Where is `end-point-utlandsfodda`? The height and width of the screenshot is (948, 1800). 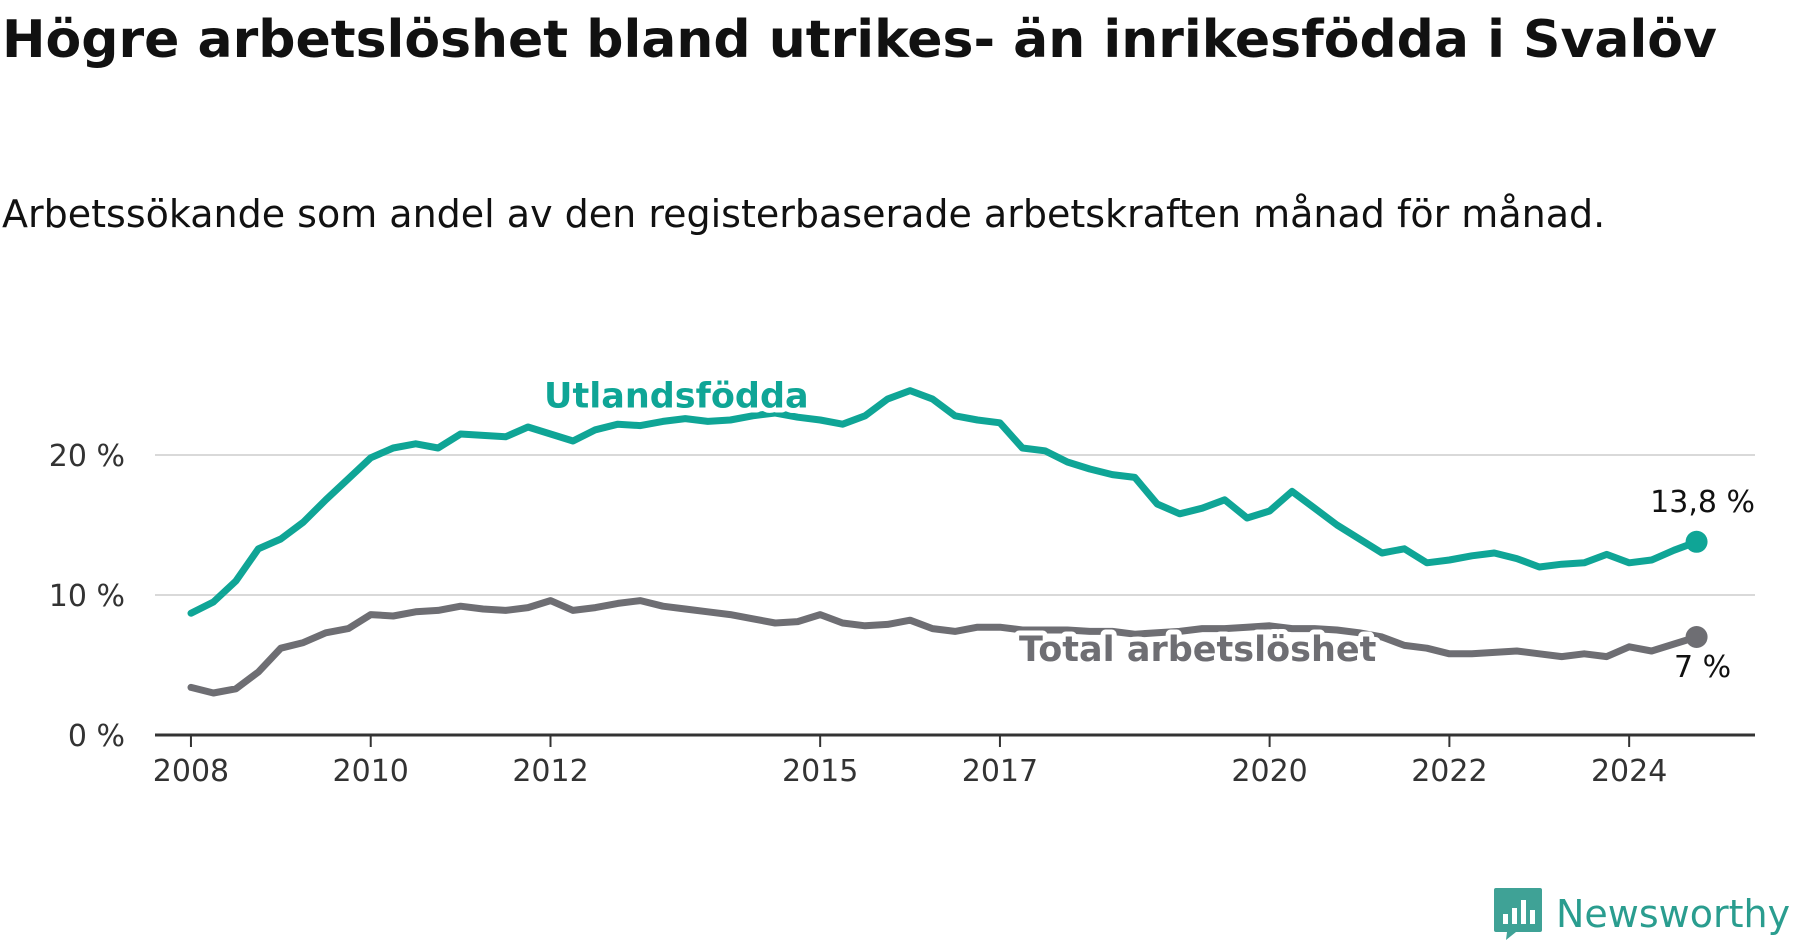
end-point-utlandsfodda is located at coordinates (1696, 541).